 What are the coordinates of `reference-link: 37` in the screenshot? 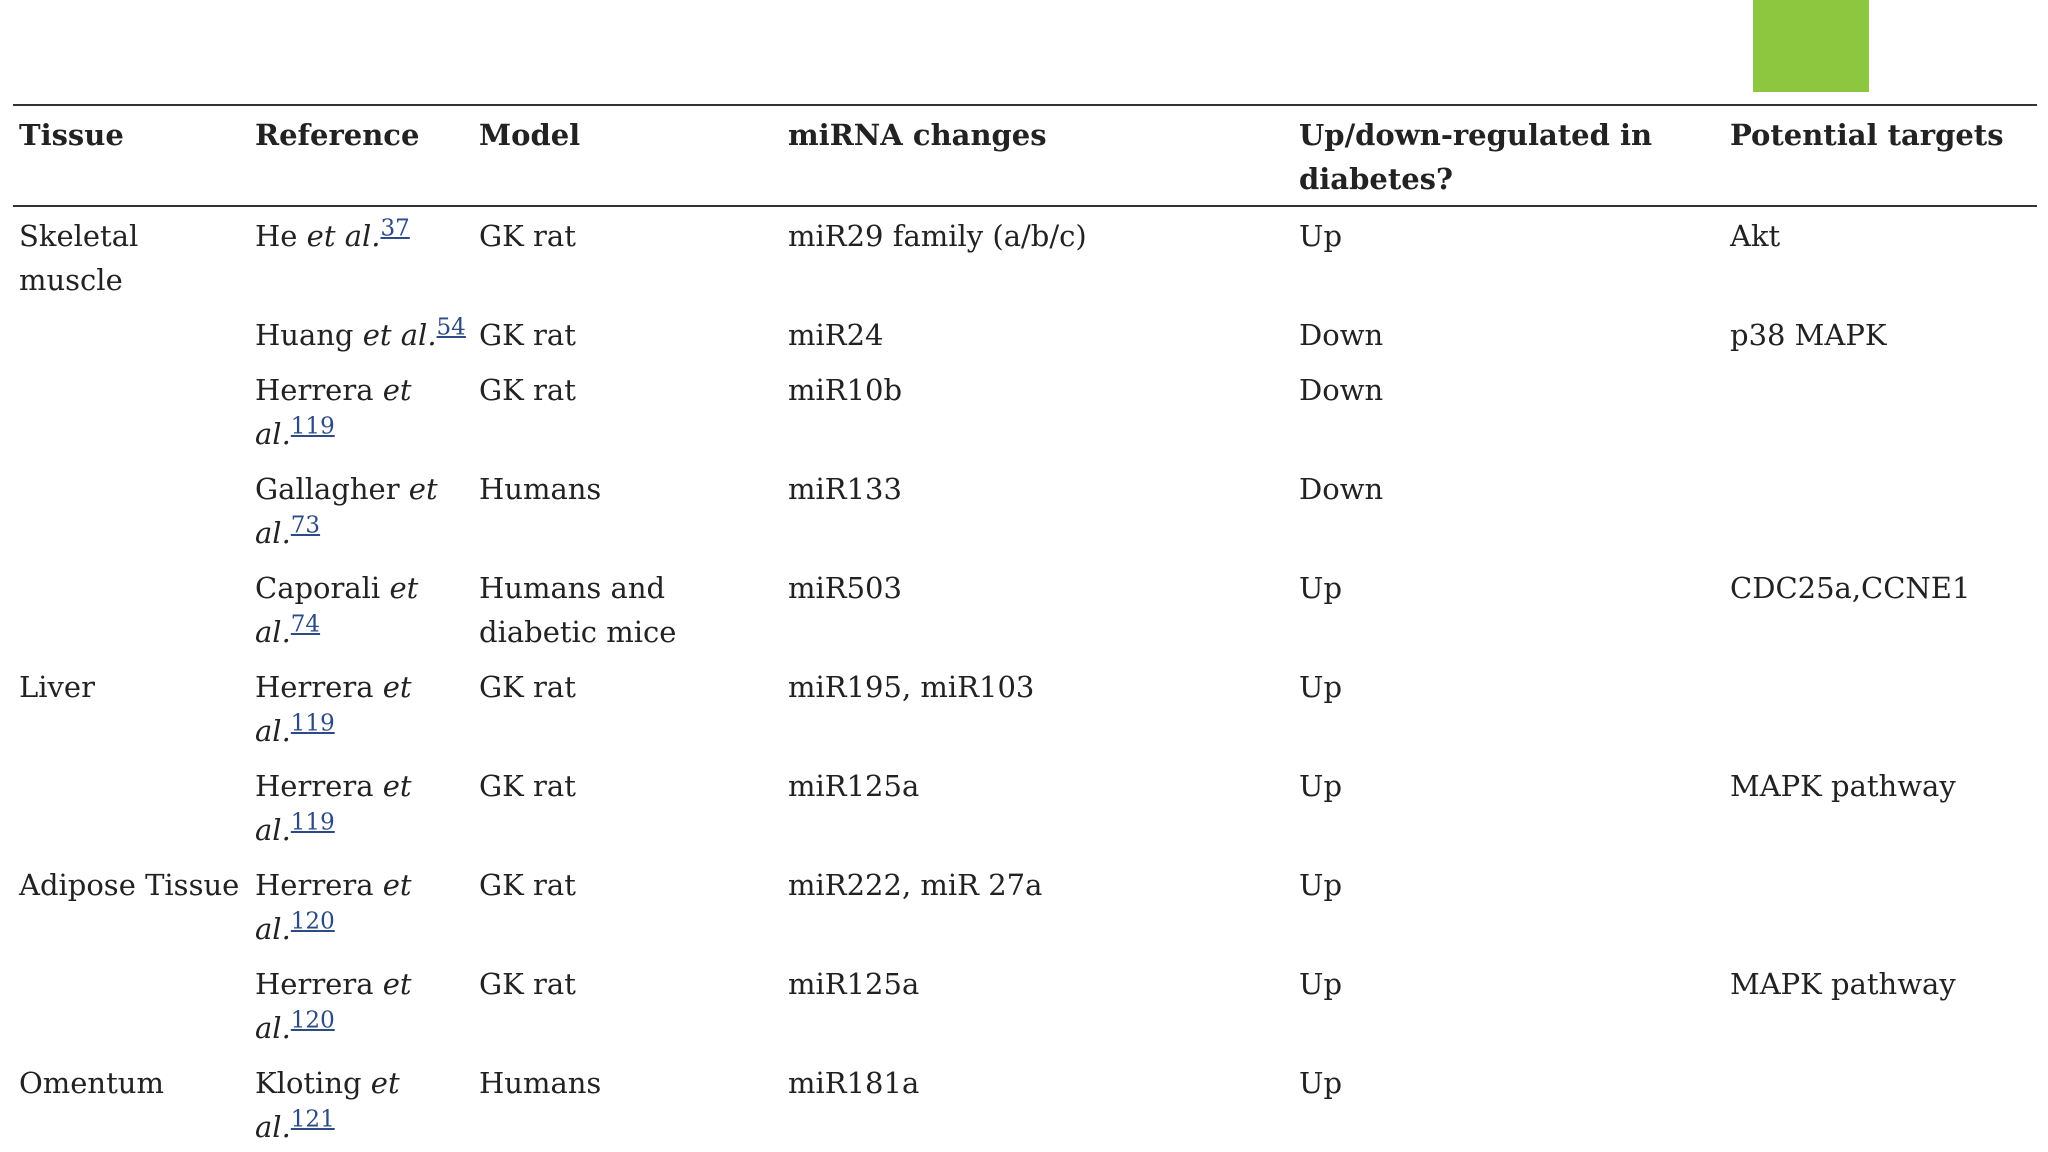 It's located at (395, 228).